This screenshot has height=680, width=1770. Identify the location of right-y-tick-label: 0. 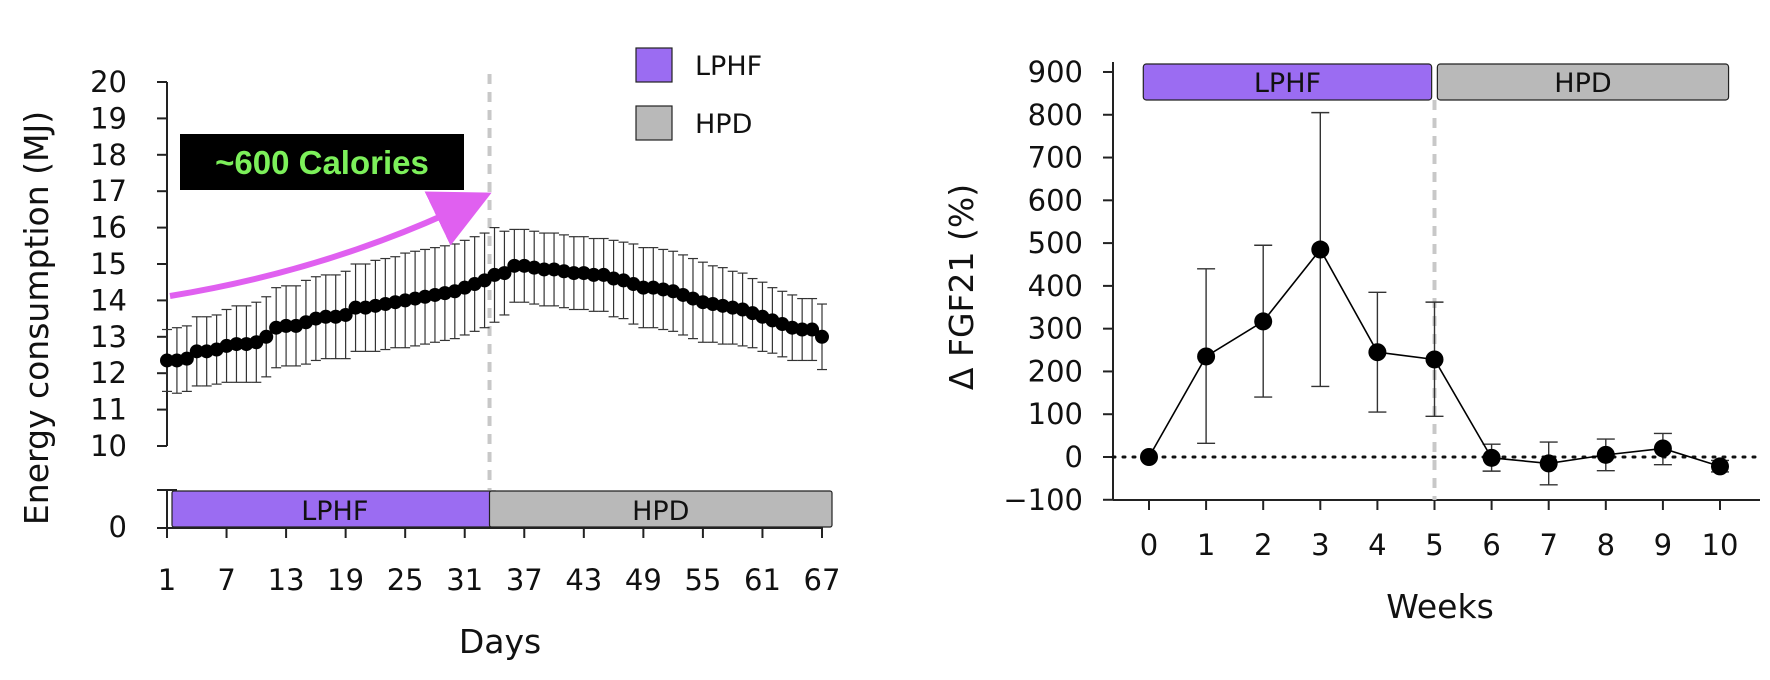
(1074, 457).